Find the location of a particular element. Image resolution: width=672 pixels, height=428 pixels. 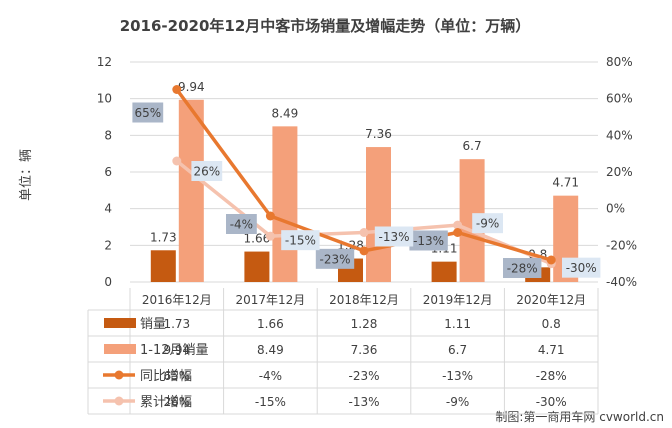

table-cell: 8.49 is located at coordinates (270, 350).